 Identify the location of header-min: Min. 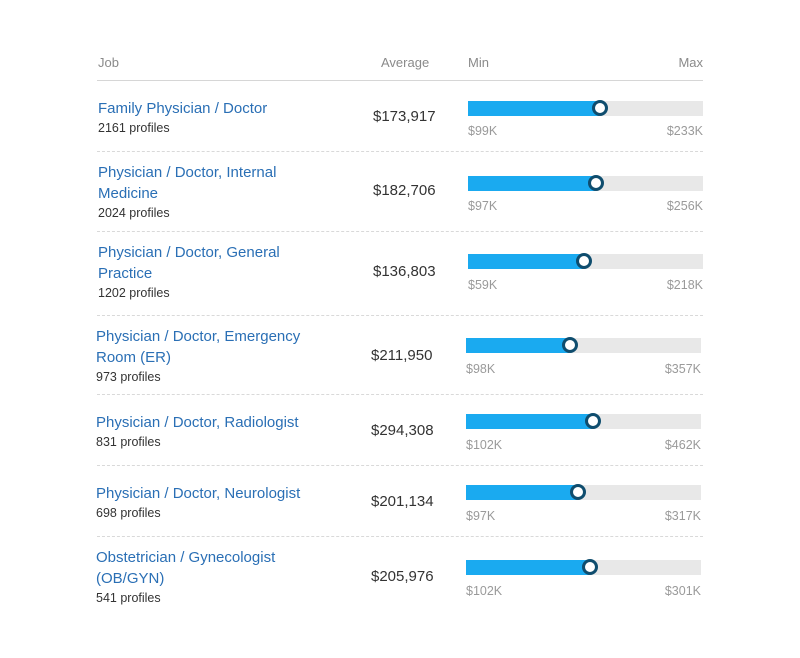
(478, 62).